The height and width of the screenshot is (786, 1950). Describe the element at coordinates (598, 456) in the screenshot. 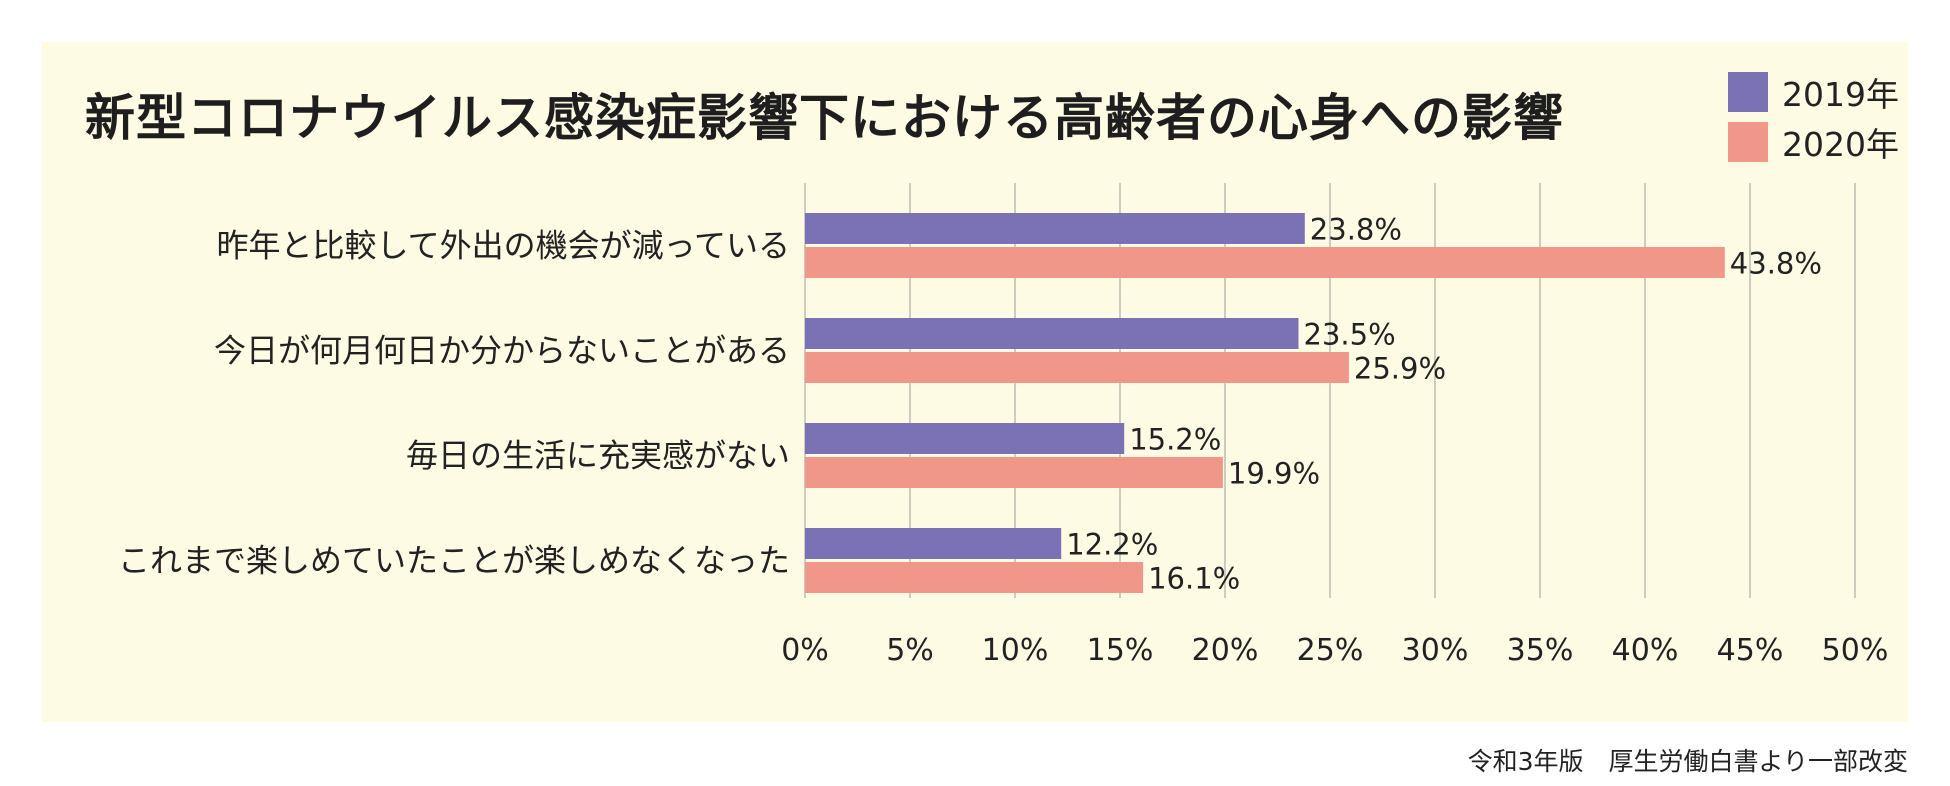

I see `category-label: 毎日の生活に充実感がない` at that location.